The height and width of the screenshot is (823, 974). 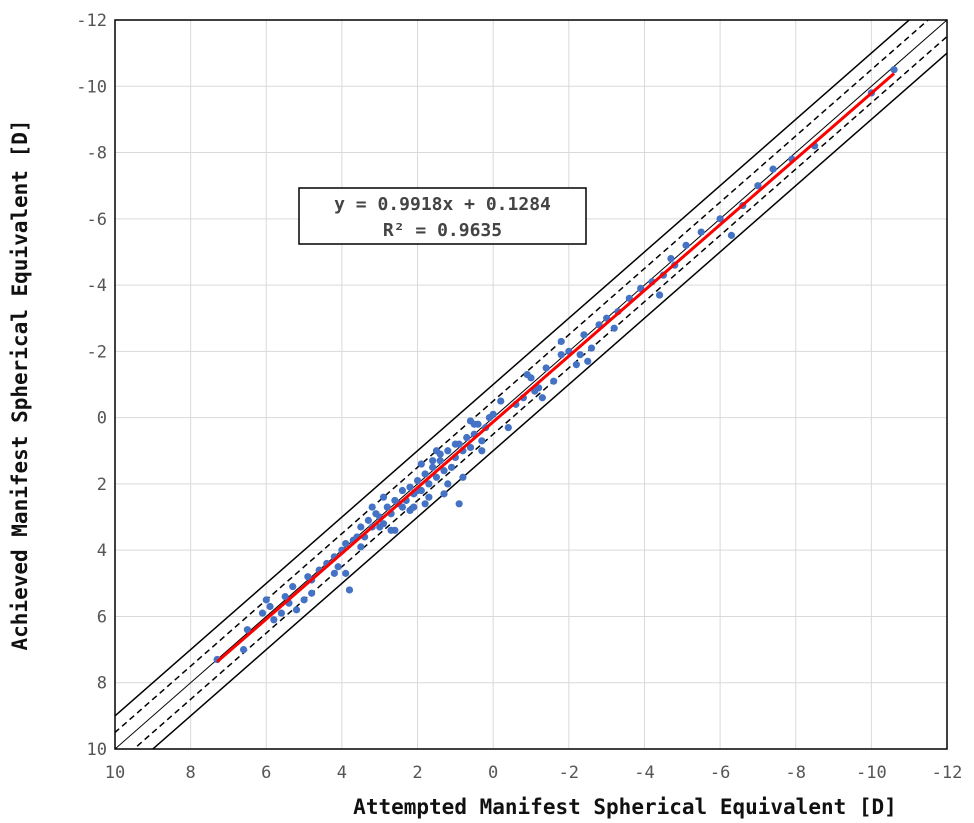 What do you see at coordinates (493, 773) in the screenshot?
I see `x-tick-label: 0` at bounding box center [493, 773].